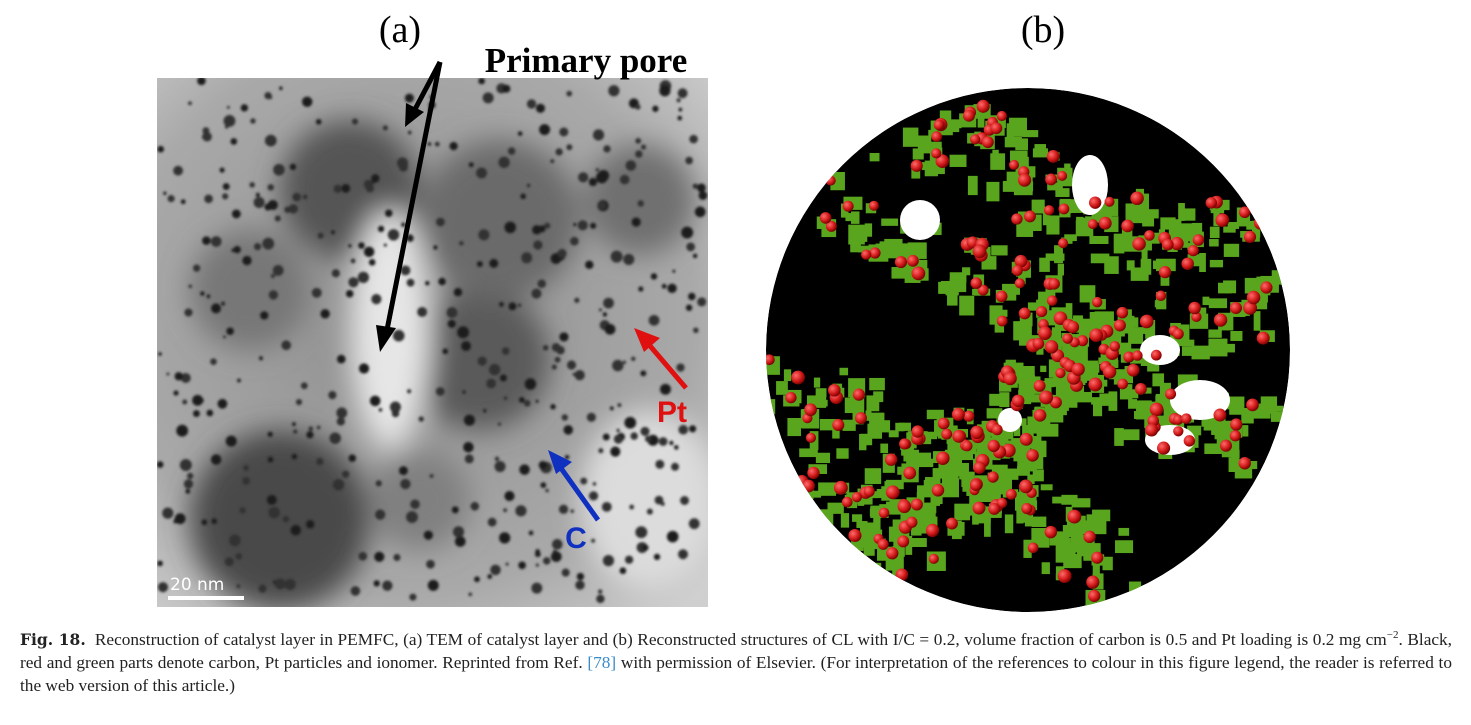  I want to click on reference-link: [78], so click(602, 662).